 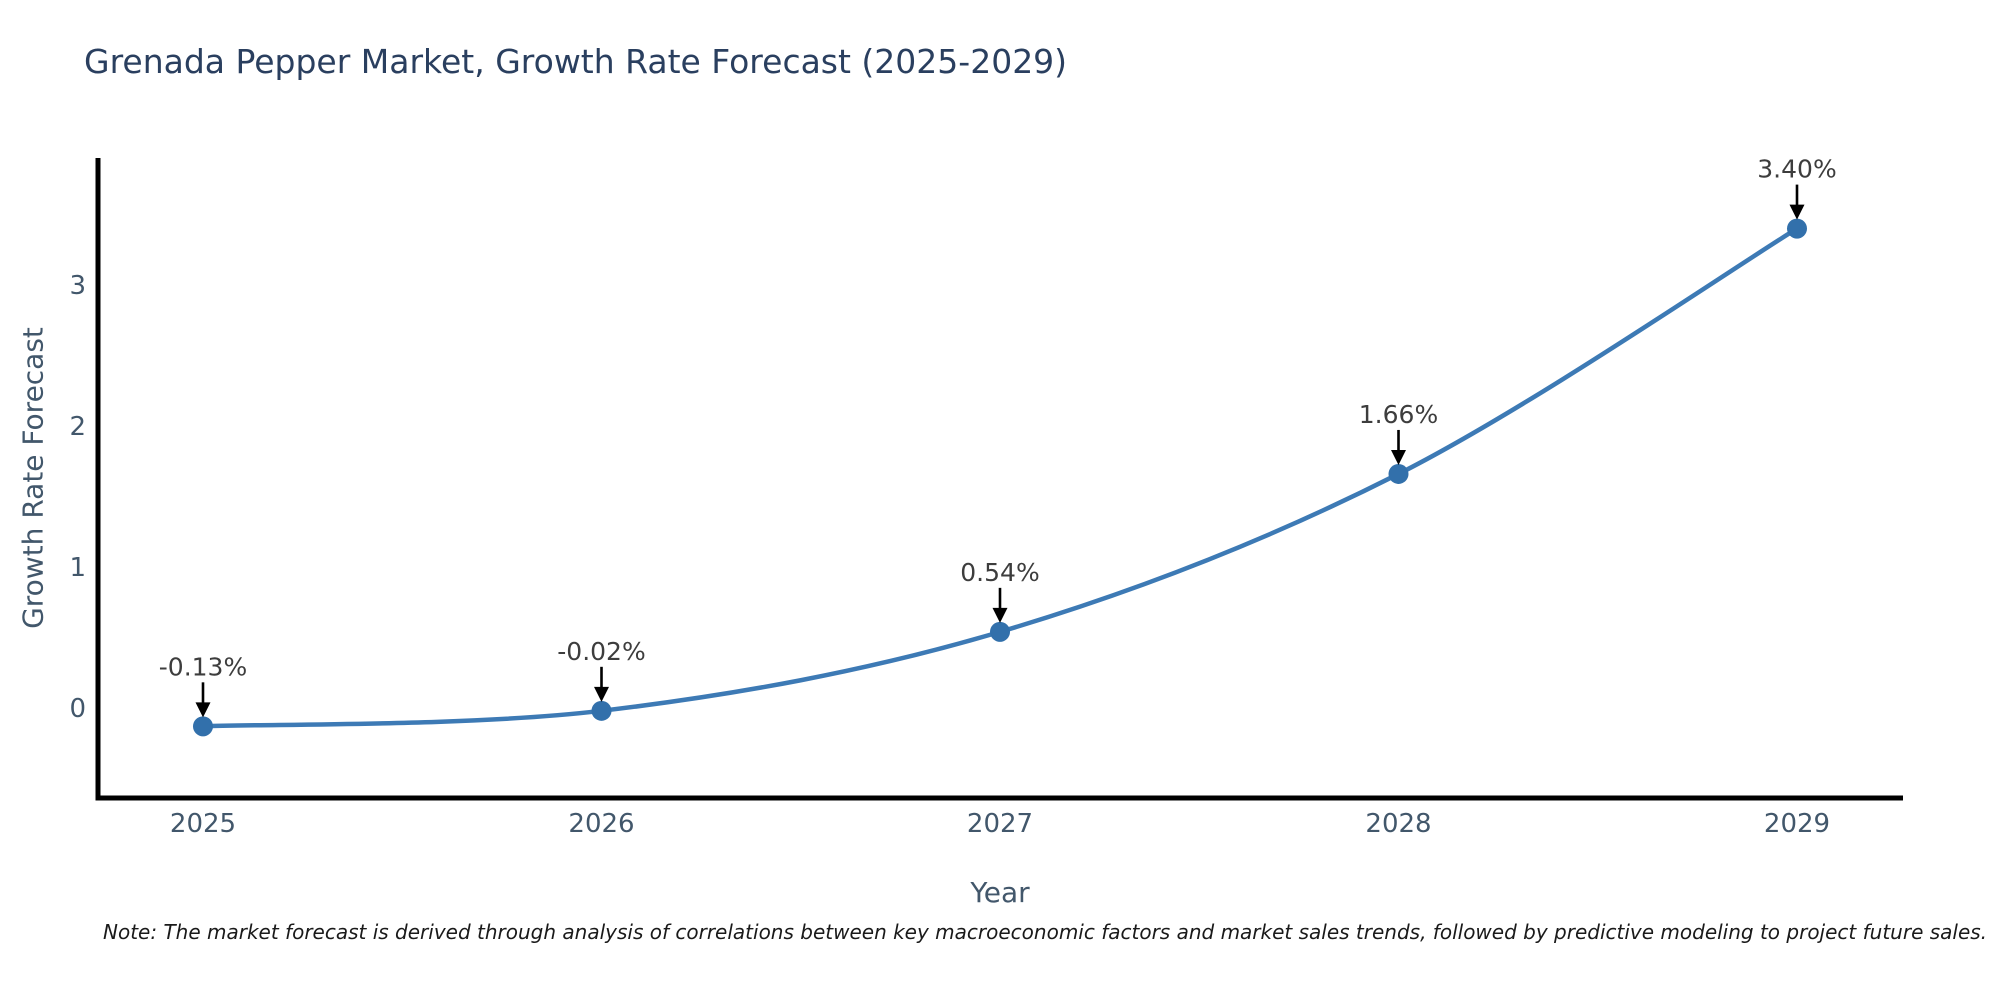 What do you see at coordinates (1797, 824) in the screenshot?
I see `x-tick-label: 2029` at bounding box center [1797, 824].